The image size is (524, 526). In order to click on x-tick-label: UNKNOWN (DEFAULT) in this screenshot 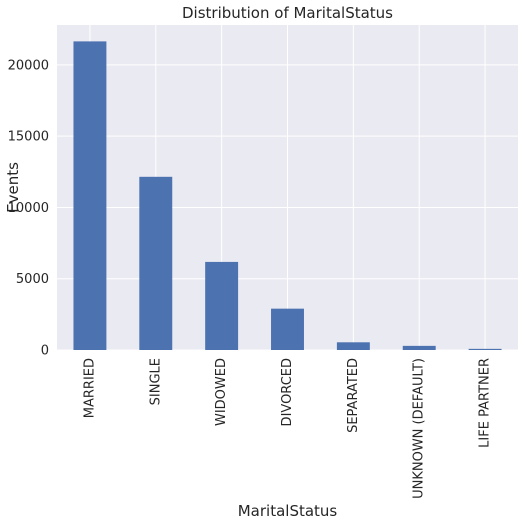, I will do `click(419, 428)`.